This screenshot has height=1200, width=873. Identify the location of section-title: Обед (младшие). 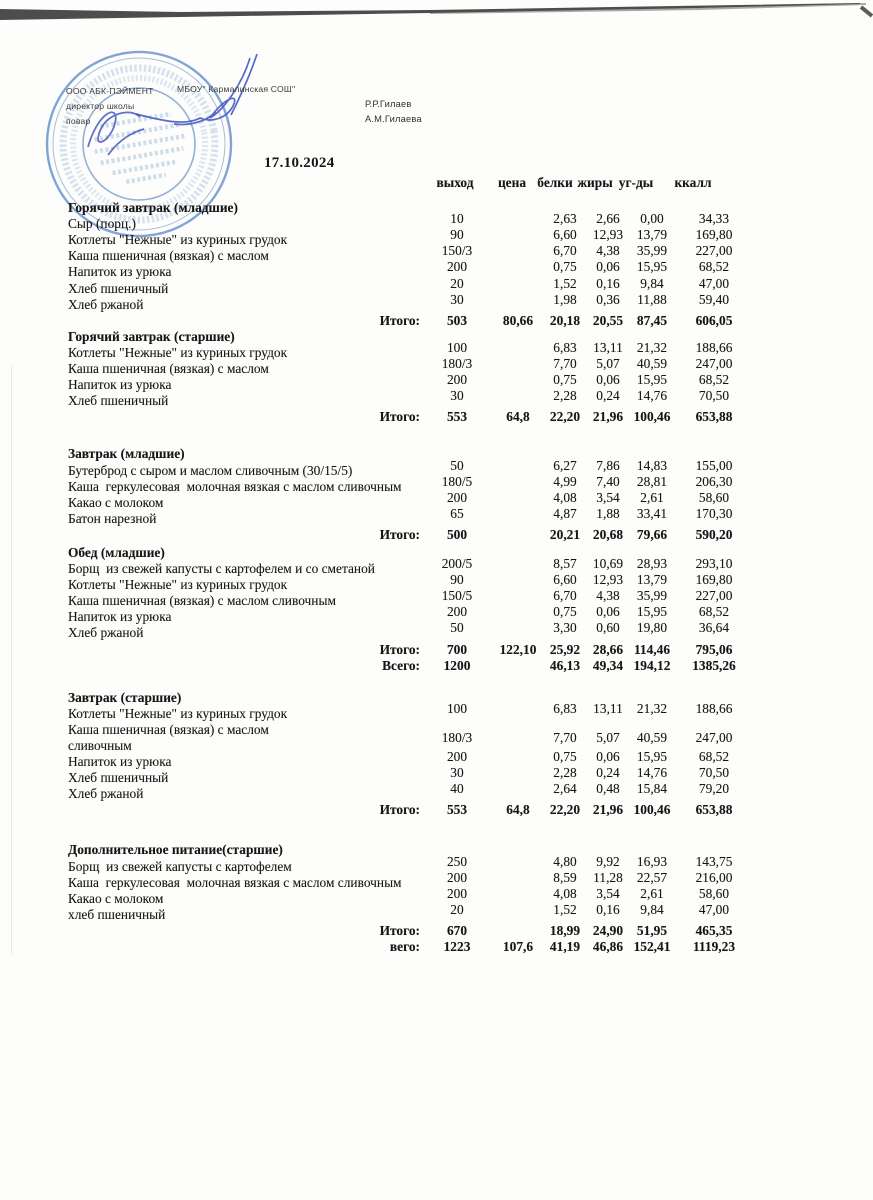
(116, 552).